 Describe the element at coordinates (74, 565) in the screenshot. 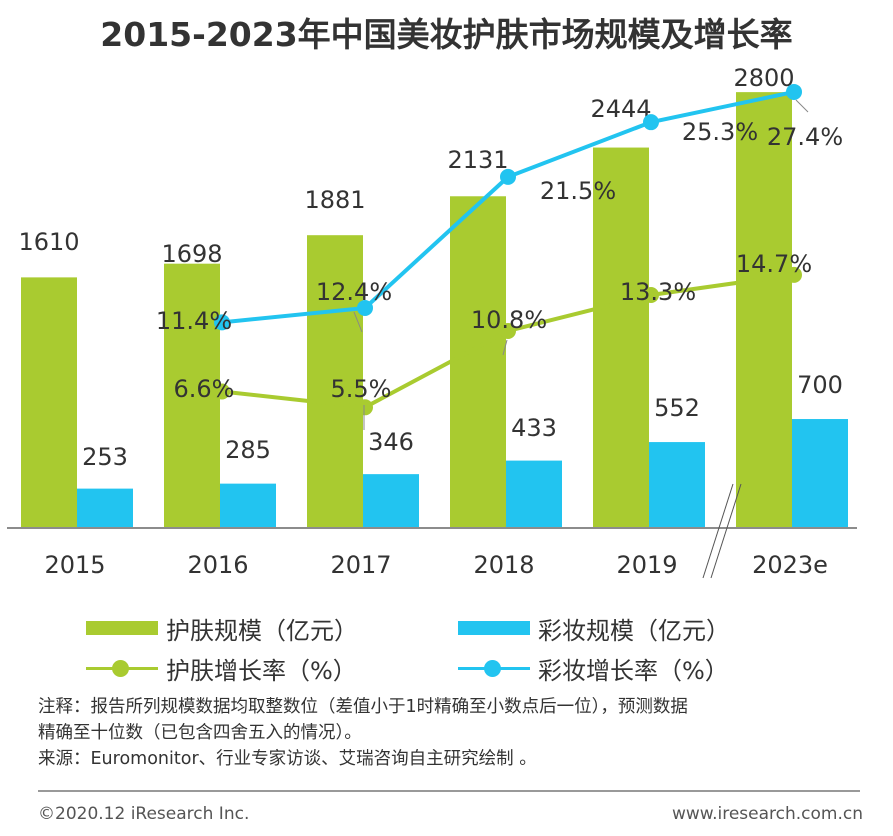

I see `x-tick-label-2015: 2015` at that location.